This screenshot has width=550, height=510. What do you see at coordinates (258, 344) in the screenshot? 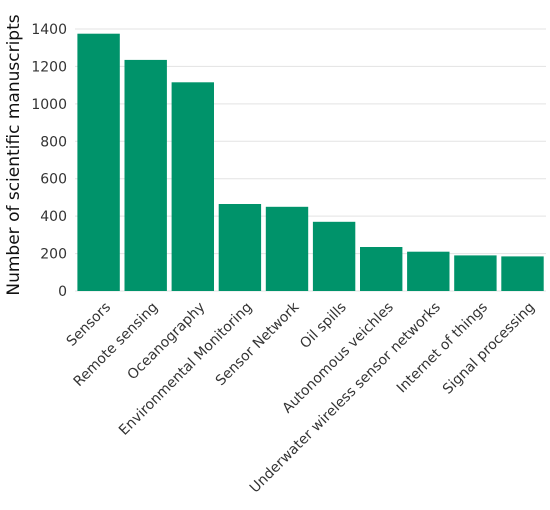
I see `x-category-label: Sensor Network` at bounding box center [258, 344].